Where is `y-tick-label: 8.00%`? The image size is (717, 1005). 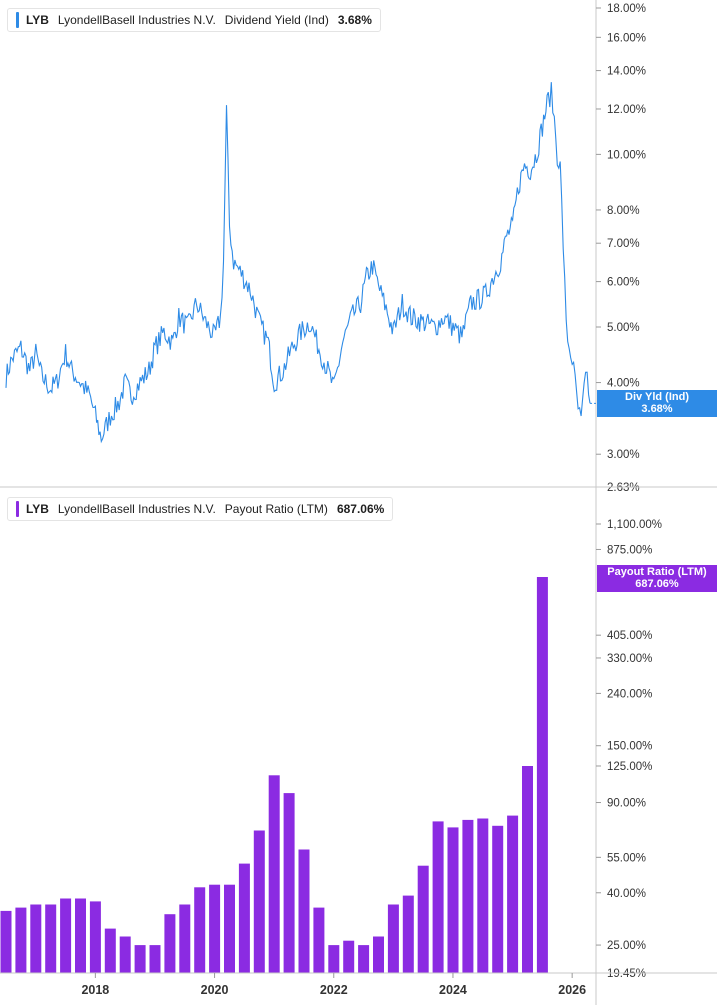
y-tick-label: 8.00% is located at coordinates (623, 211).